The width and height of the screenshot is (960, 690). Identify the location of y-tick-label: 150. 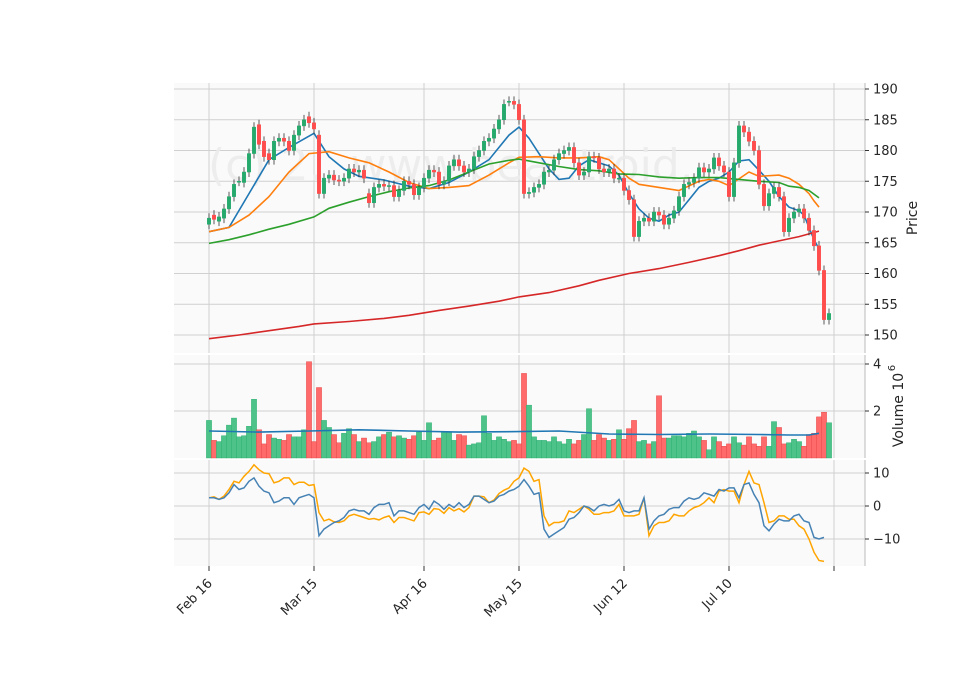
(885, 336).